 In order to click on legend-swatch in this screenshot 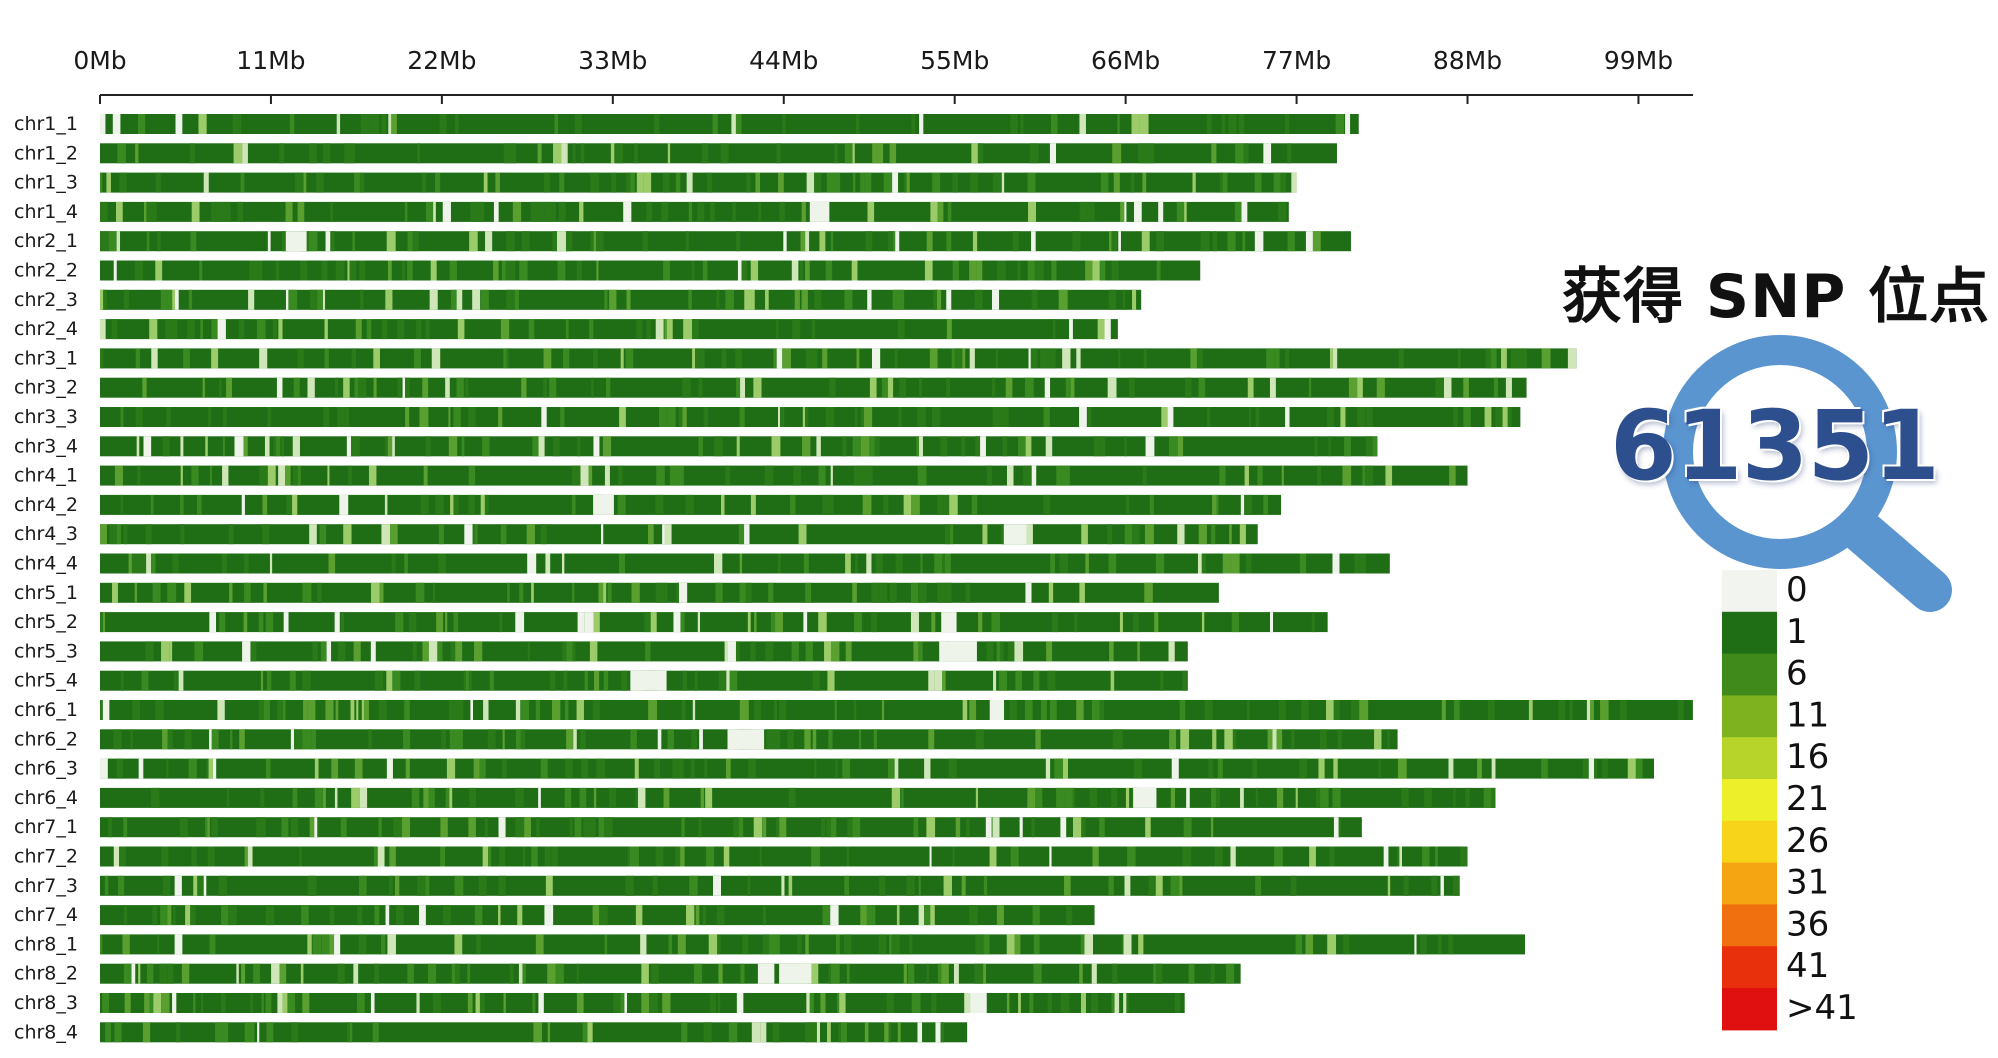, I will do `click(1749, 800)`.